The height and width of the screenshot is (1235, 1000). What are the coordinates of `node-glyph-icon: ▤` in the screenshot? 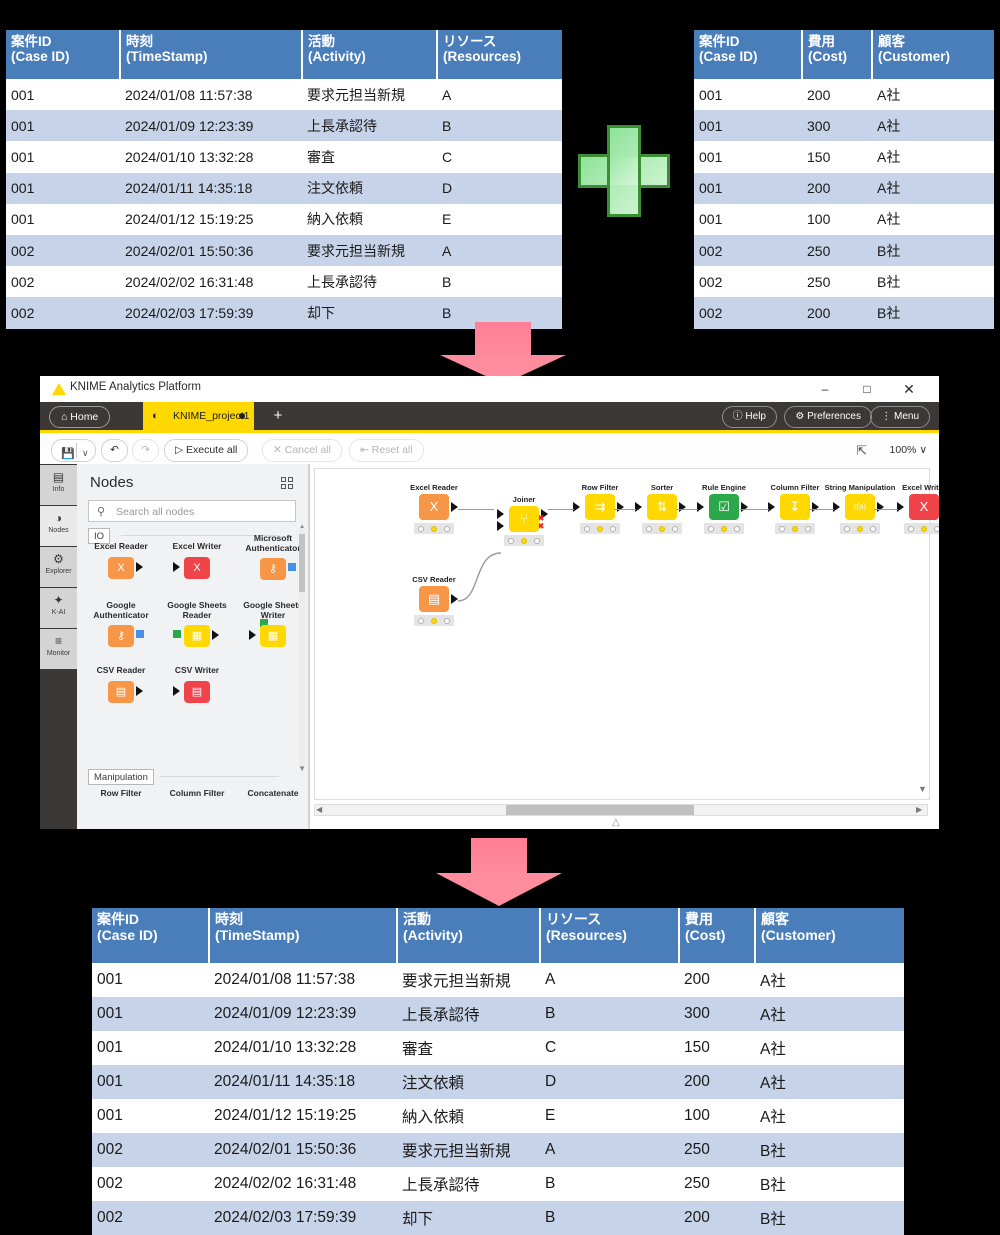 It's located at (197, 691).